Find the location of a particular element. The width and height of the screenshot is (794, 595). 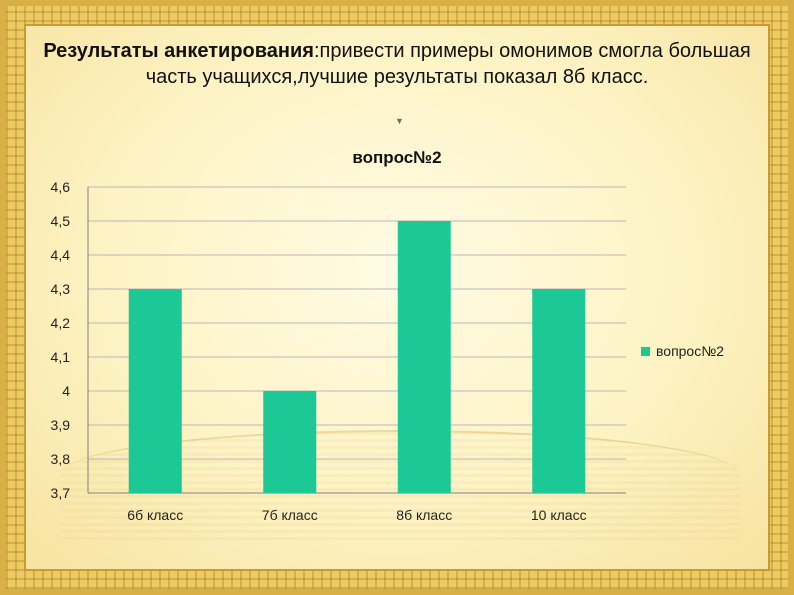

x-tick-label: 6б класс is located at coordinates (155, 515).